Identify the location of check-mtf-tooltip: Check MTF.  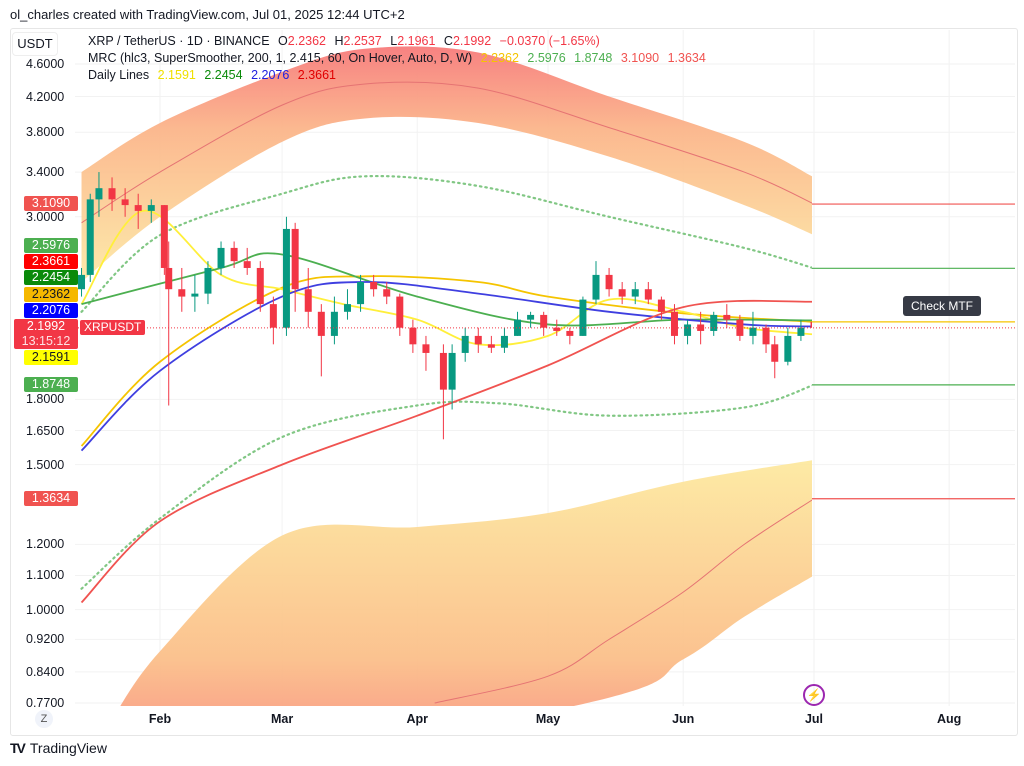
(942, 306).